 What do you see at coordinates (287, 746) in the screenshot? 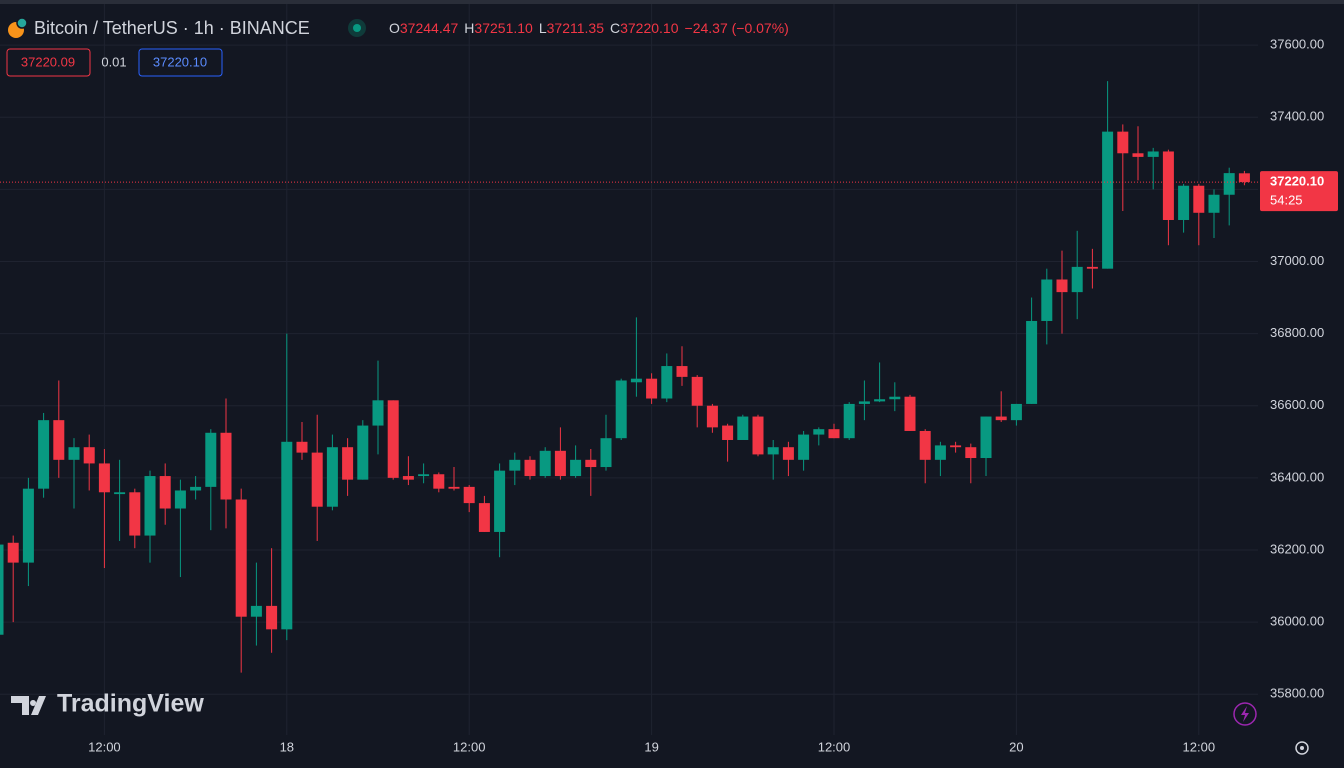
I see `x-tick-label: 18` at bounding box center [287, 746].